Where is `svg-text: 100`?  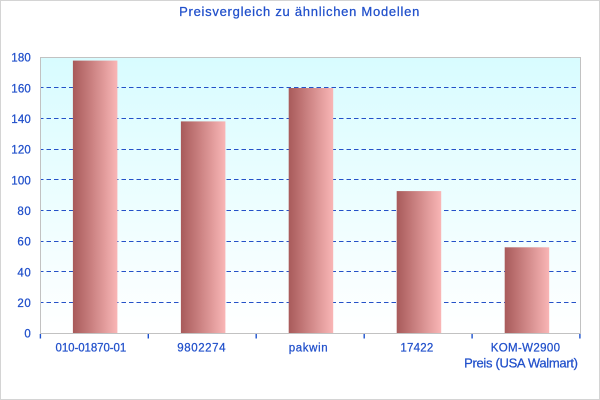
svg-text: 100 is located at coordinates (21, 181).